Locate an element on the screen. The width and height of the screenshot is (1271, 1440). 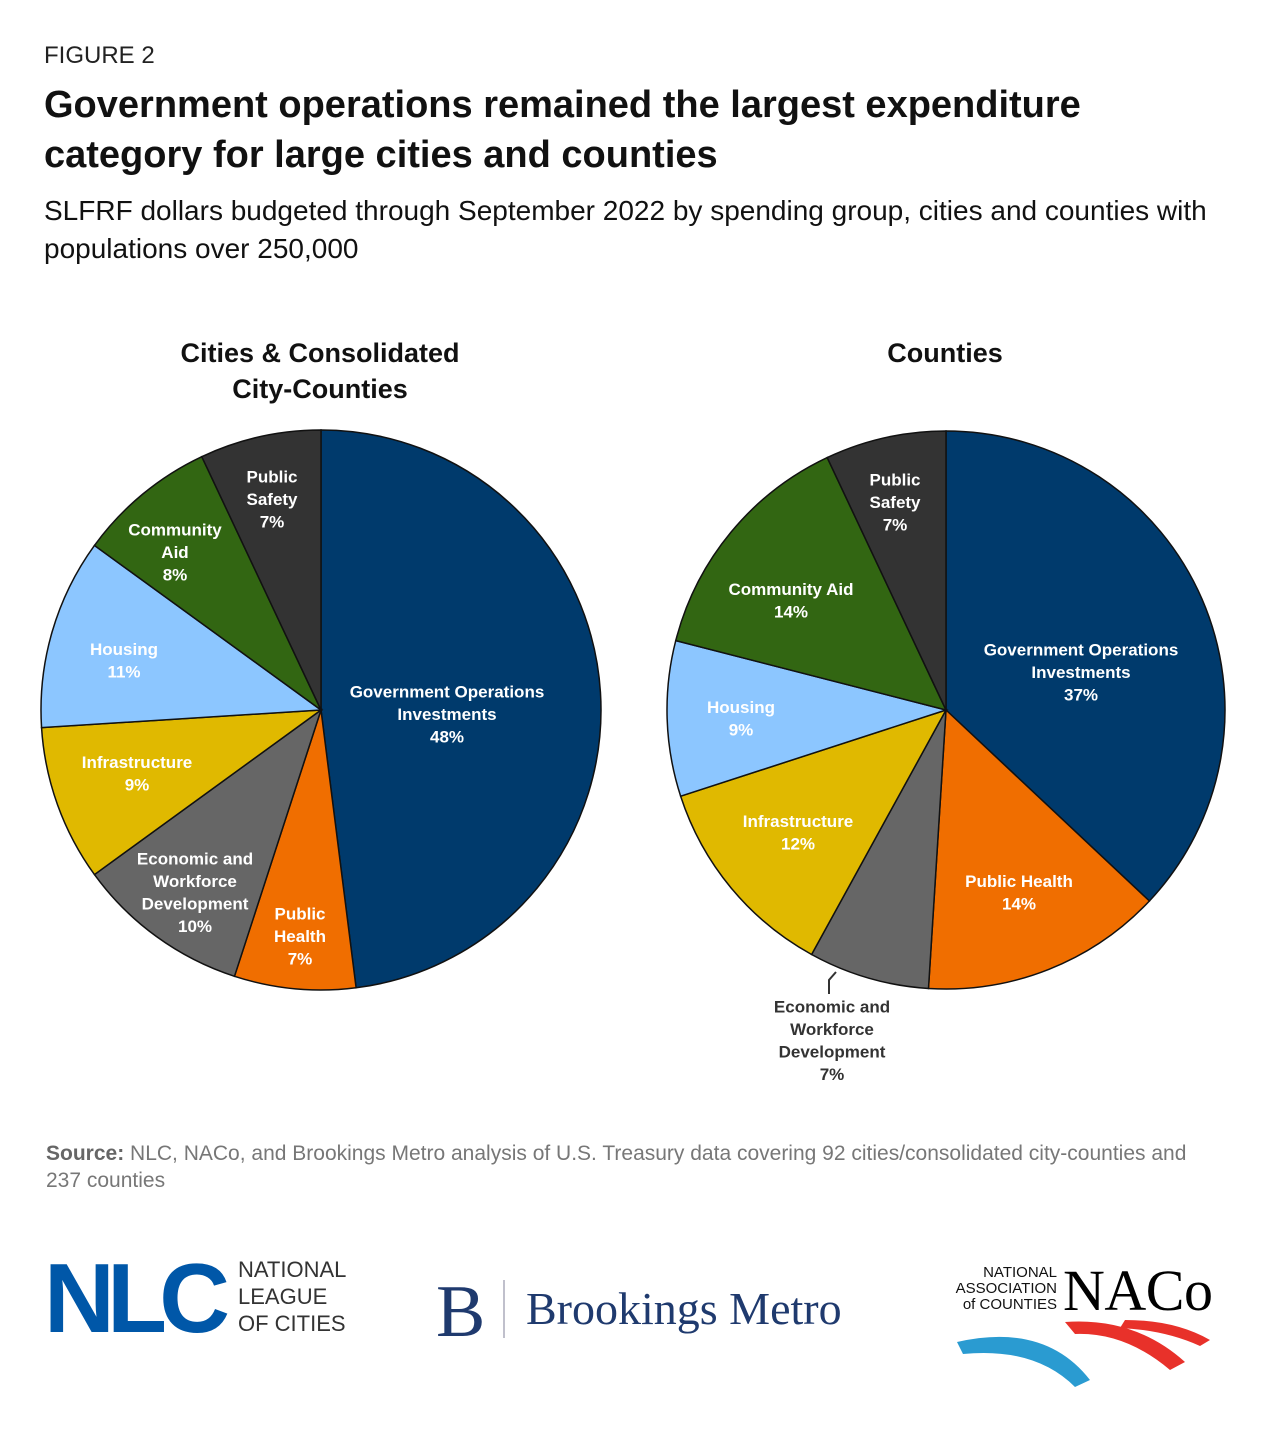
data-label-value: 12% is located at coordinates (798, 843).